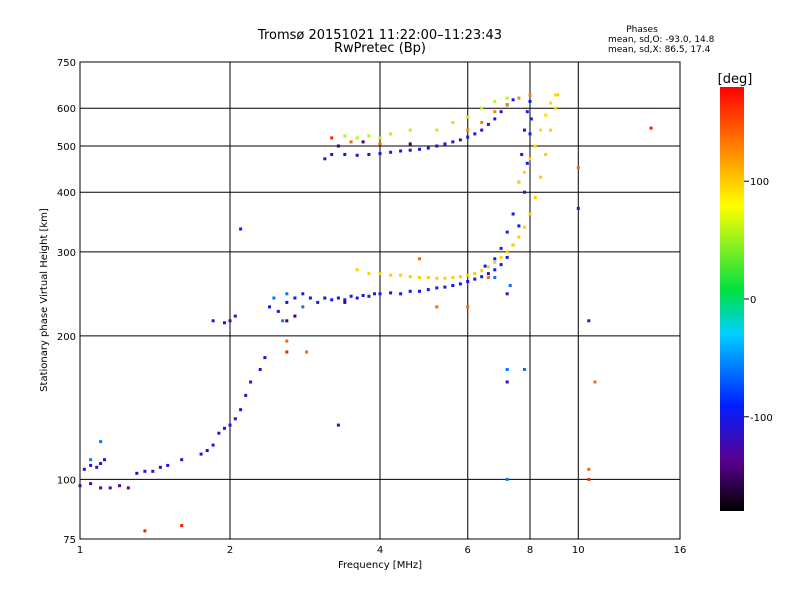 Image resolution: width=800 pixels, height=604 pixels. What do you see at coordinates (69, 540) in the screenshot?
I see `y-tick-label: 75` at bounding box center [69, 540].